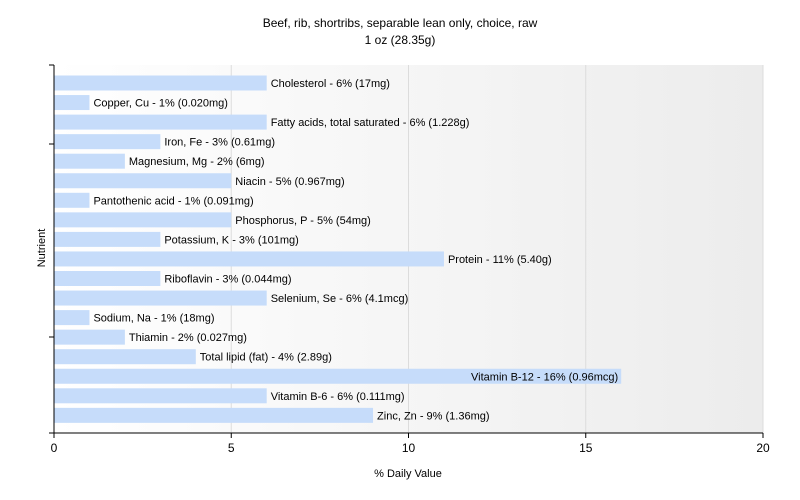 The image size is (800, 500). Describe the element at coordinates (197, 162) in the screenshot. I see `bar-label: Magnesium, Mg - 2% (6mg)` at that location.